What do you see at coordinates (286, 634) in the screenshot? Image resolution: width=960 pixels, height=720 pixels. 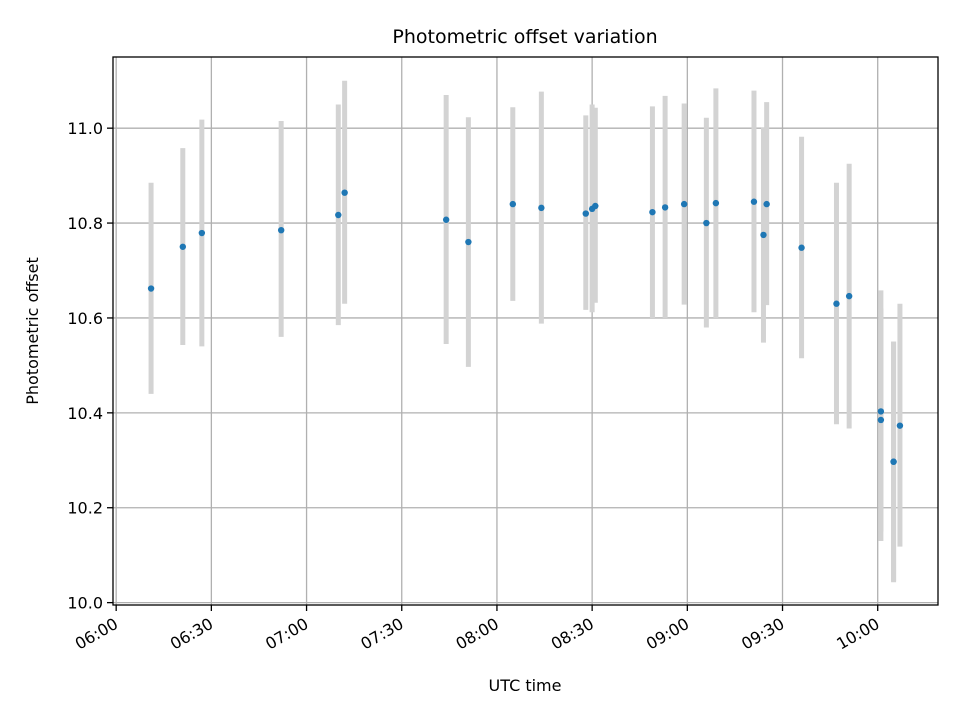 I see `x-tick-label: 07:00` at bounding box center [286, 634].